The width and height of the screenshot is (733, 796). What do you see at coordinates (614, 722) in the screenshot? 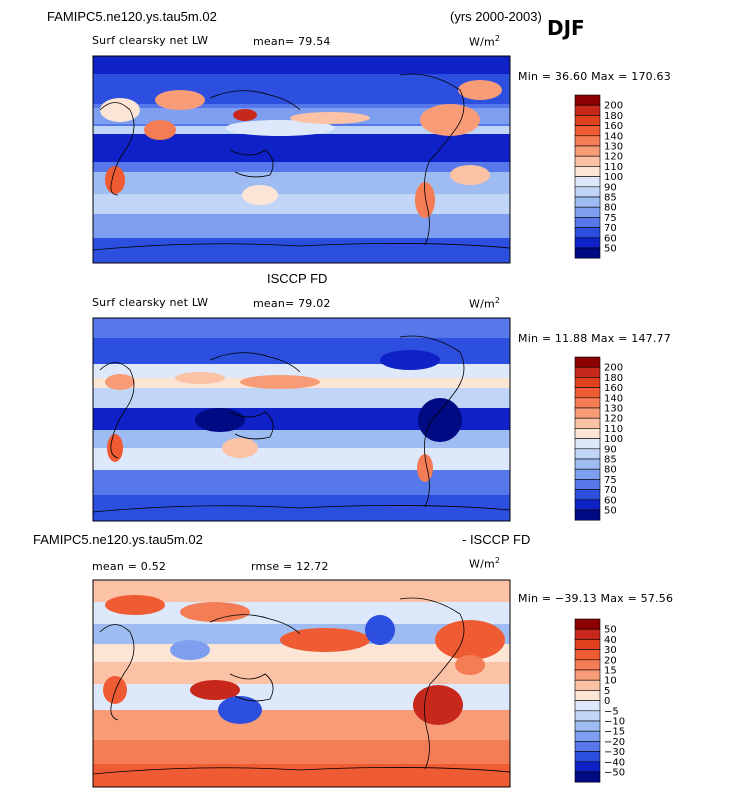
I see `colorbar-tick-label: −10` at bounding box center [614, 722].